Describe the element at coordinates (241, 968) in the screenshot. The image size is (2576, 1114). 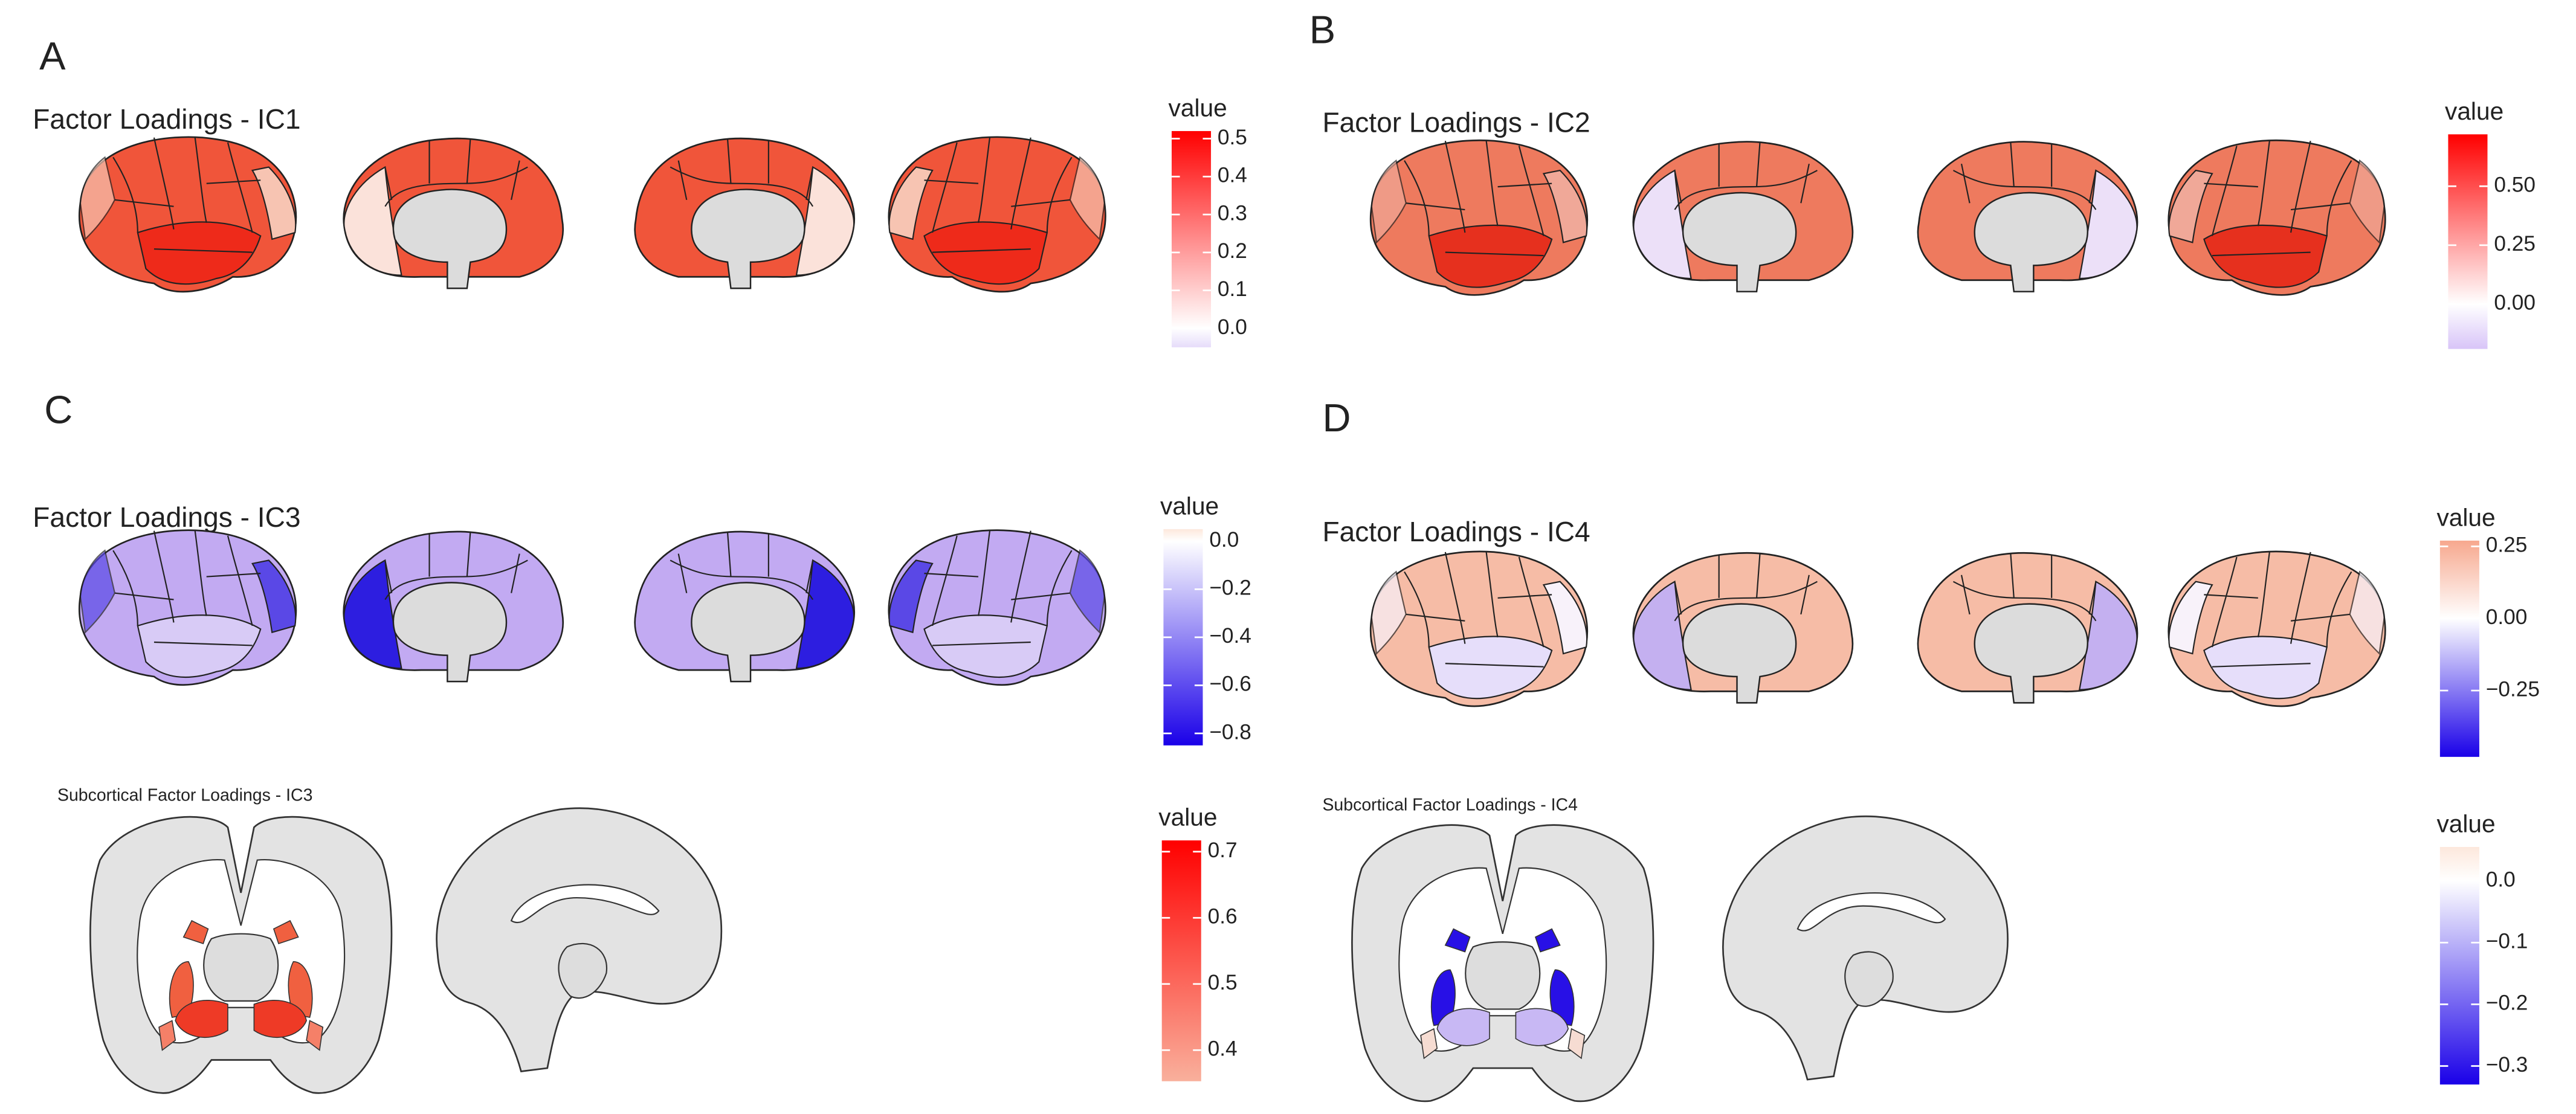
I see `ventricles` at that location.